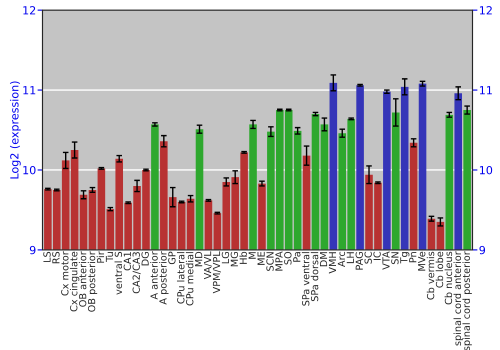  What do you see at coordinates (270, 261) in the screenshot?
I see `x-tick-label: SCN` at bounding box center [270, 261].